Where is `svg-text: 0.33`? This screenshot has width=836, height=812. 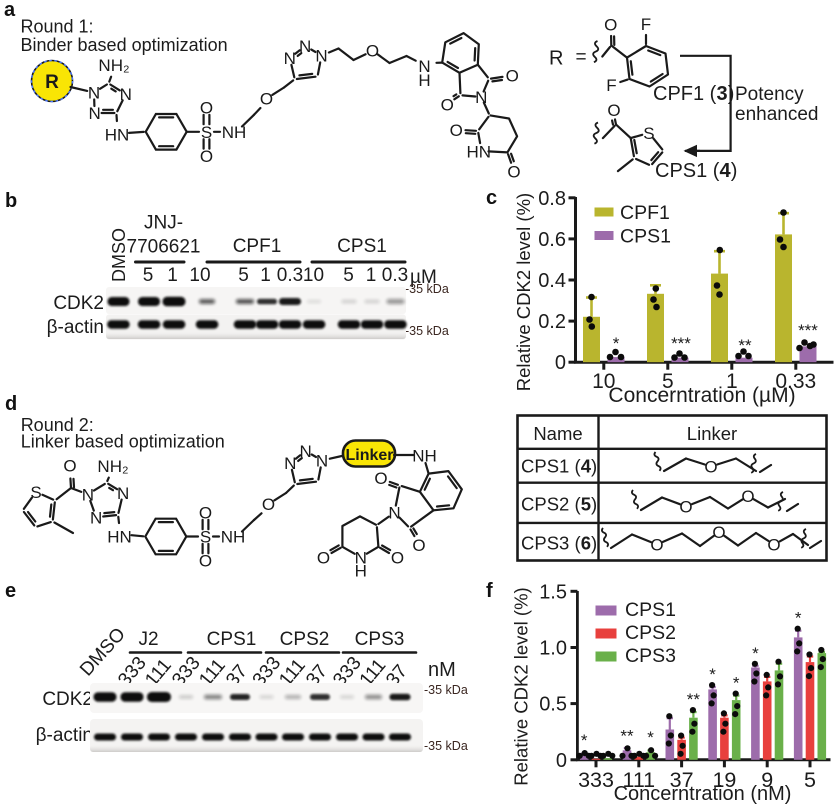
svg-text: 0.33 is located at coordinates (795, 381).